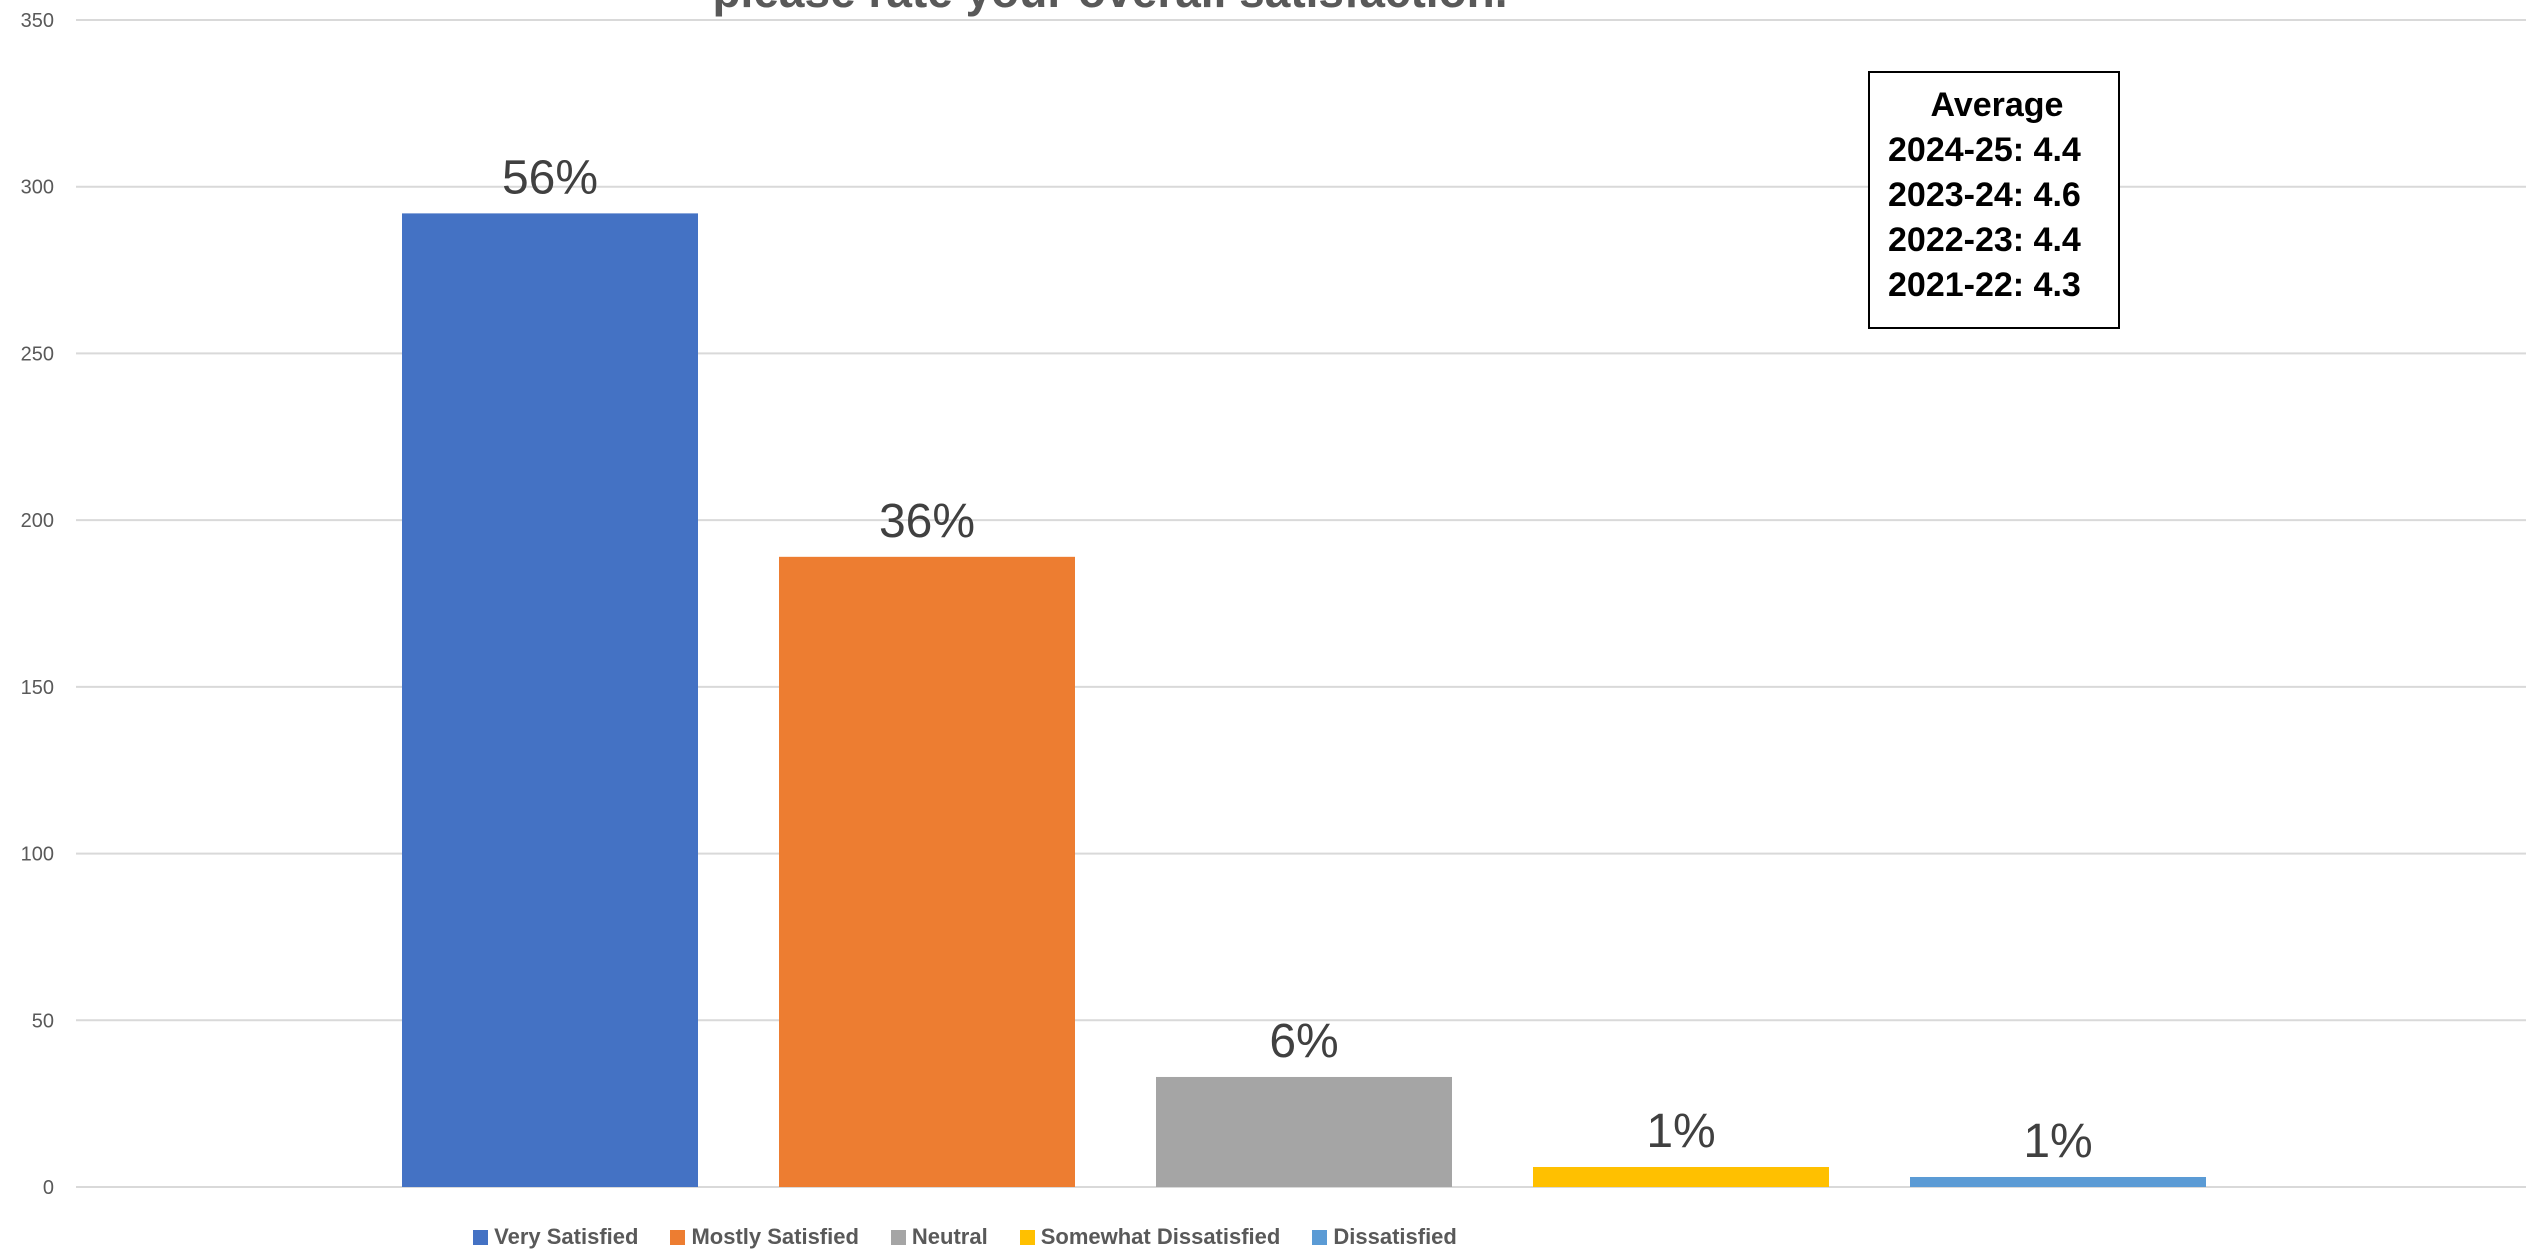 The height and width of the screenshot is (1251, 2526). I want to click on legend-item-dissatisfied: Dissatisfied, so click(1384, 1237).